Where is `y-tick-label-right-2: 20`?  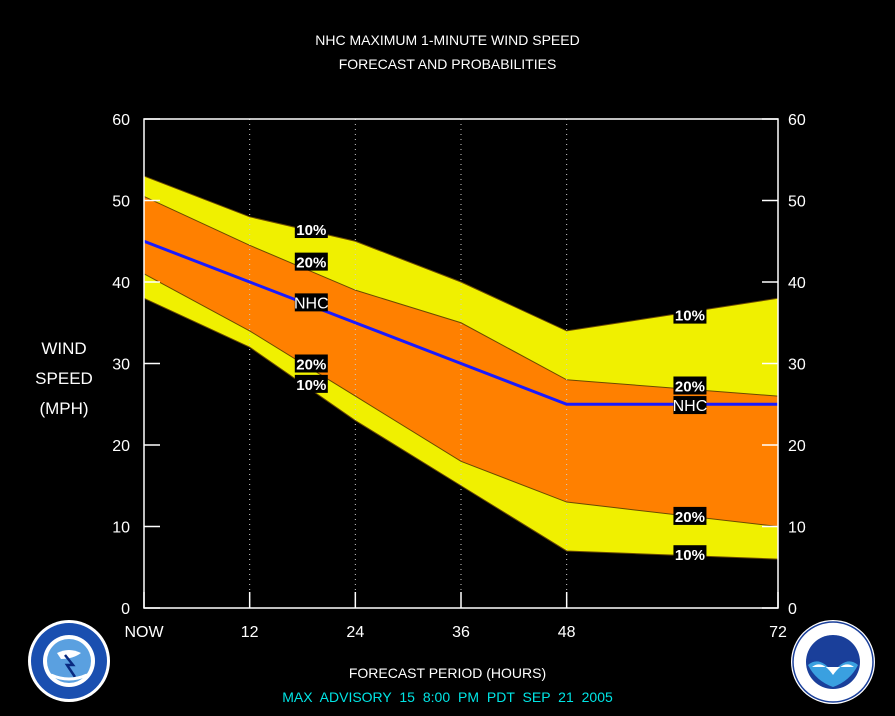 y-tick-label-right-2: 20 is located at coordinates (797, 446).